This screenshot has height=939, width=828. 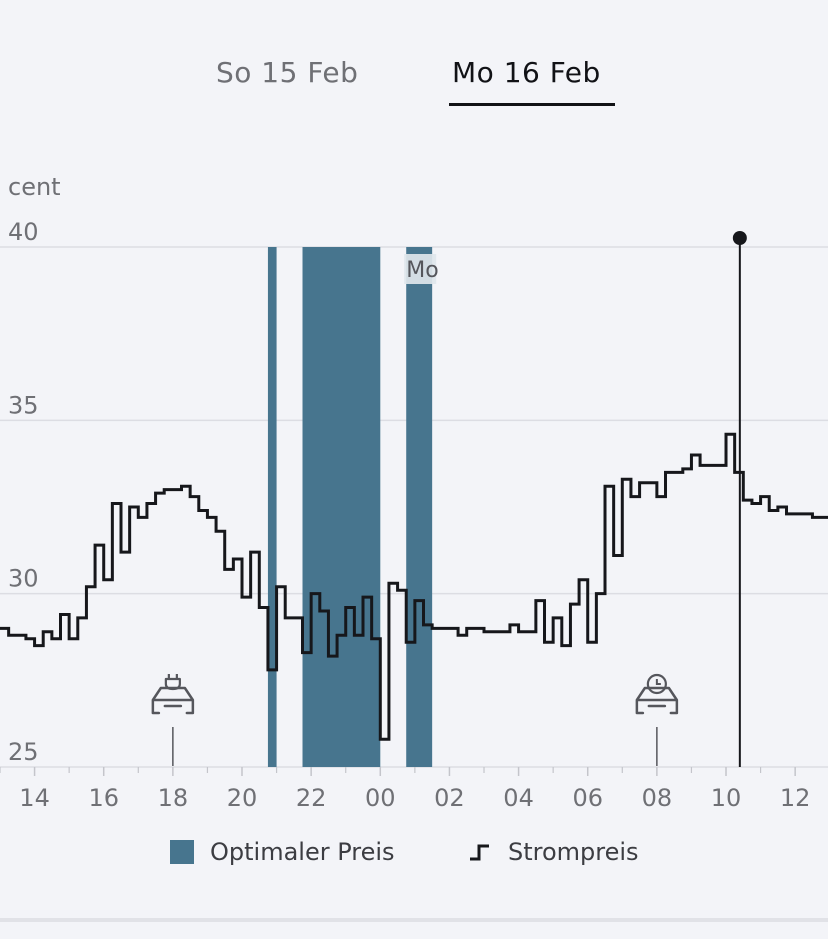 I want to click on legend-price-label: Strompreis, so click(x=573, y=852).